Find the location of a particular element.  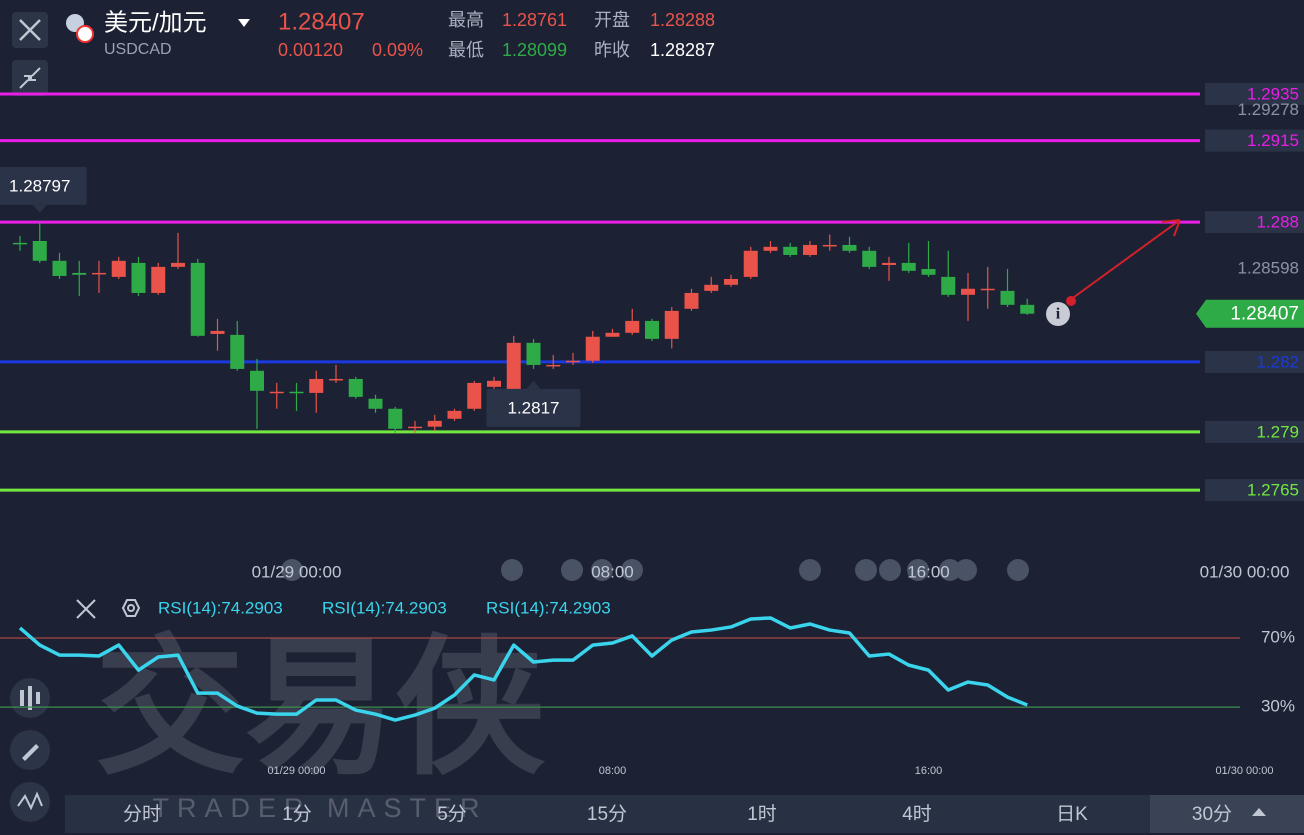

rsi-settings is located at coordinates (131, 608).